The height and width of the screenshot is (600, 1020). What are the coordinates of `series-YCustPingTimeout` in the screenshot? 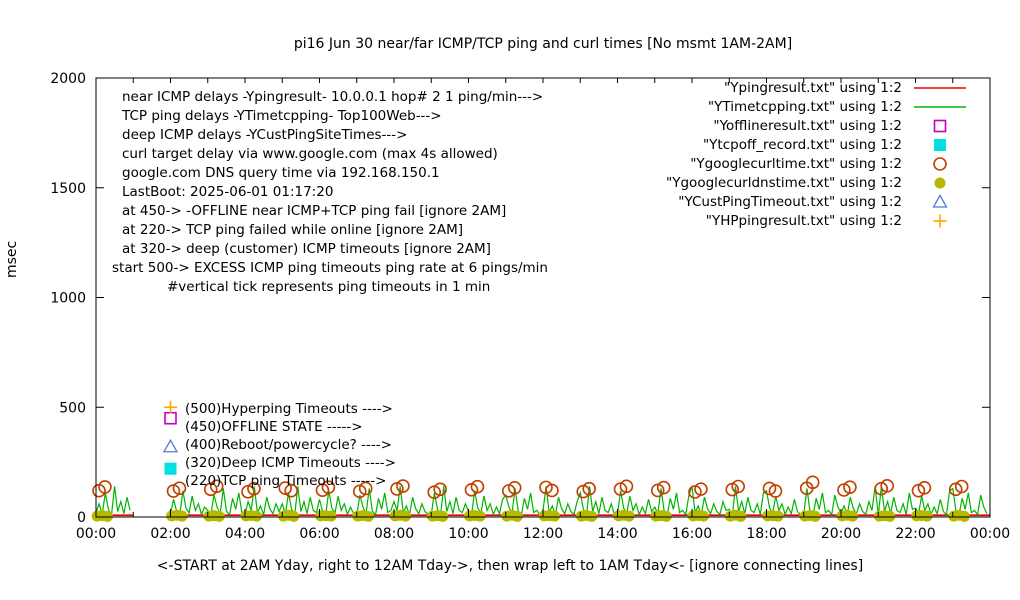 It's located at (170, 445).